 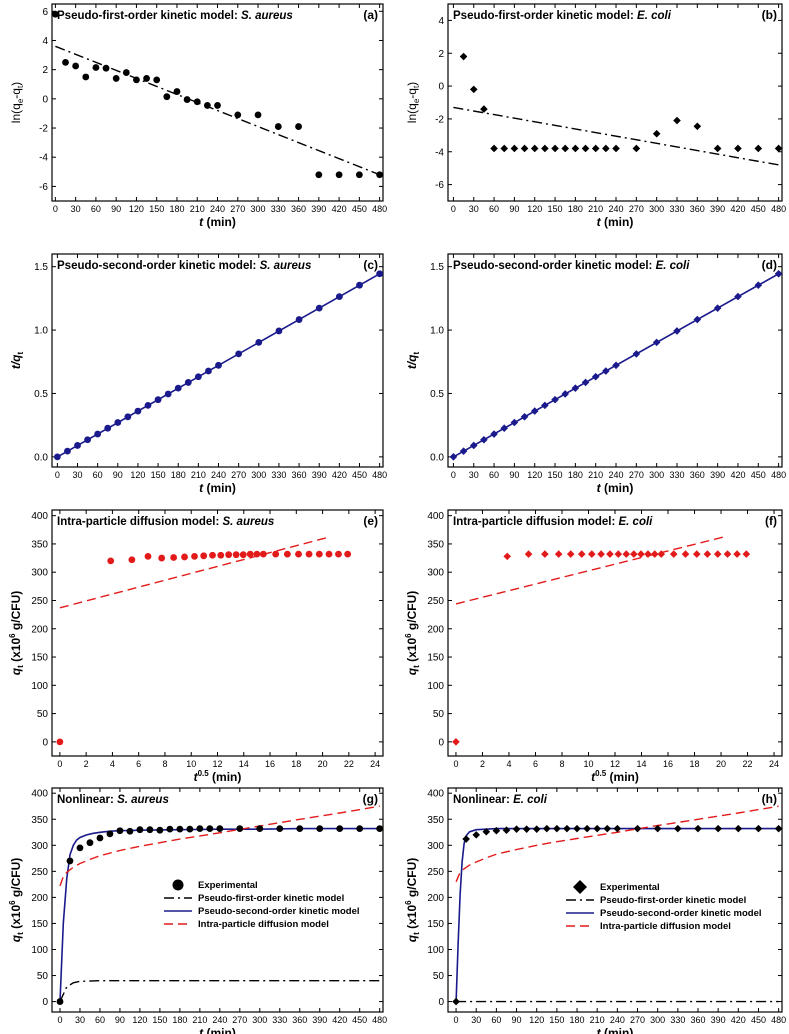 What do you see at coordinates (217, 488) in the screenshot?
I see `x-axis-label: t (min)` at bounding box center [217, 488].